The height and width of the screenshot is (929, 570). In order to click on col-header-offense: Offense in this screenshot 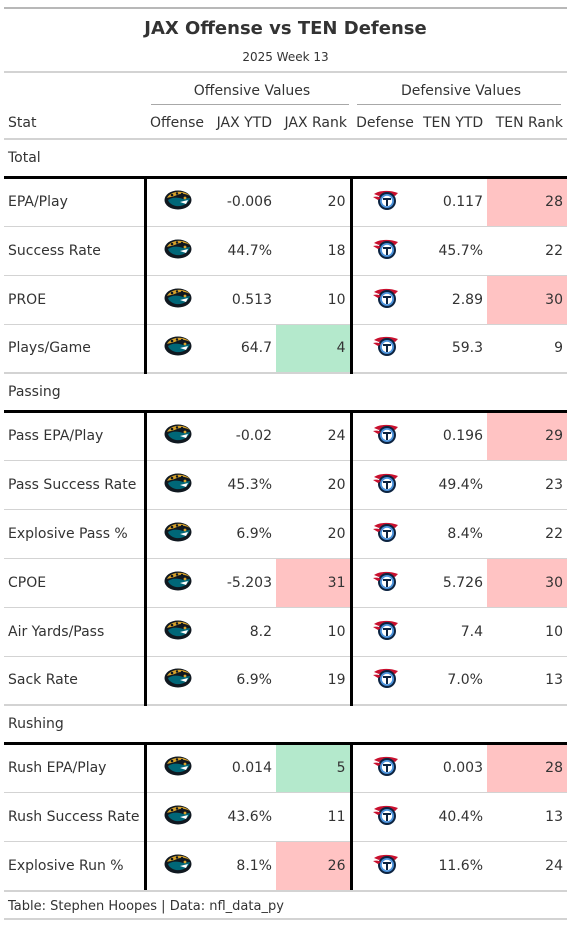, I will do `click(177, 123)`.